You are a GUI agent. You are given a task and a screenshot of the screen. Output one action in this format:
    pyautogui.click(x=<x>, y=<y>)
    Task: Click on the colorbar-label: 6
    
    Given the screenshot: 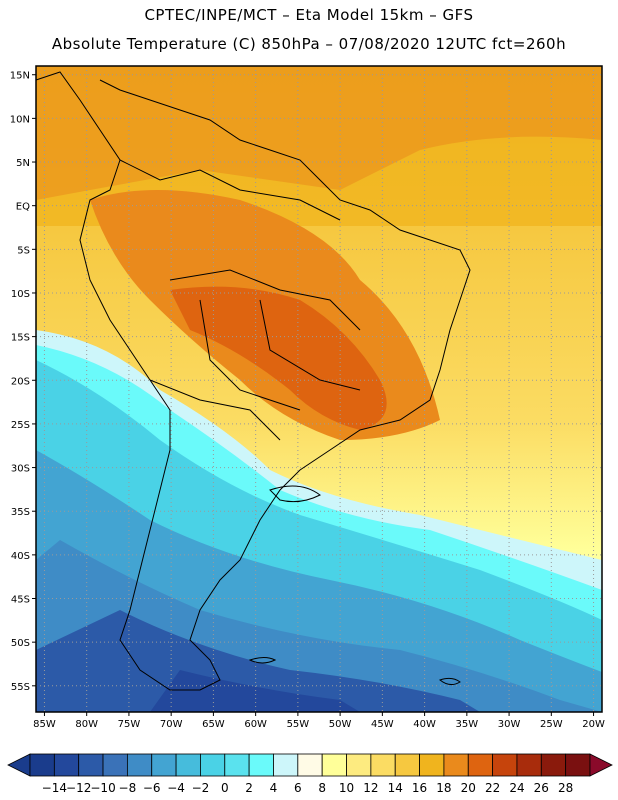 What is the action you would take?
    pyautogui.click(x=298, y=788)
    